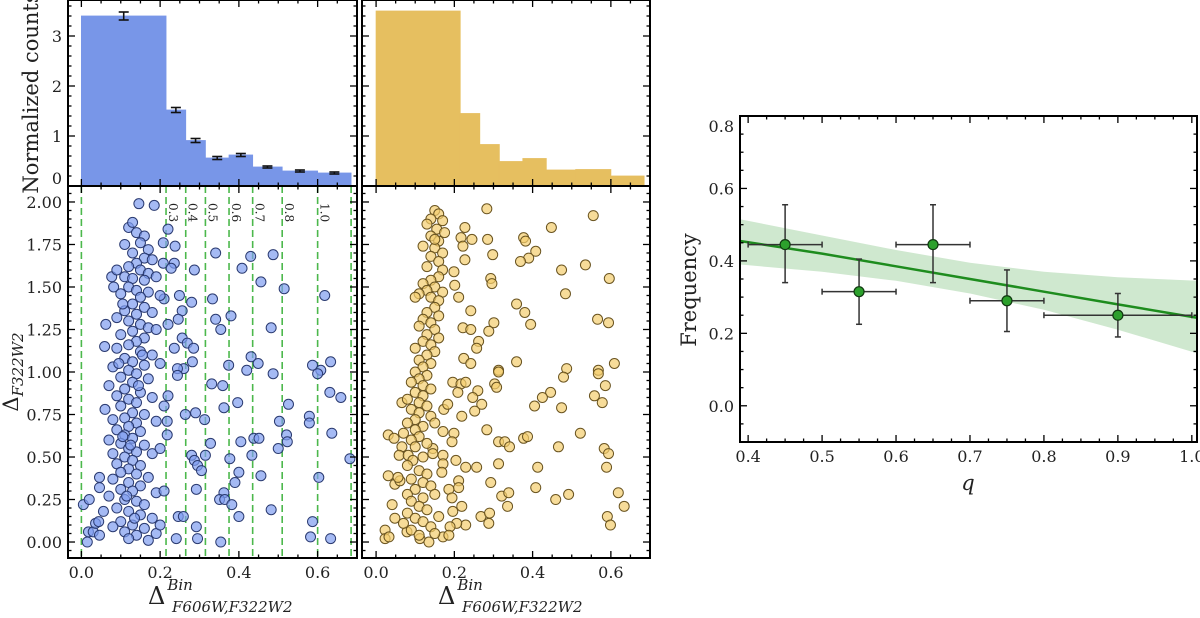 Image resolution: width=1200 pixels, height=618 pixels. Describe the element at coordinates (260, 212) in the screenshot. I see `q-cut-label: 0.7` at that location.